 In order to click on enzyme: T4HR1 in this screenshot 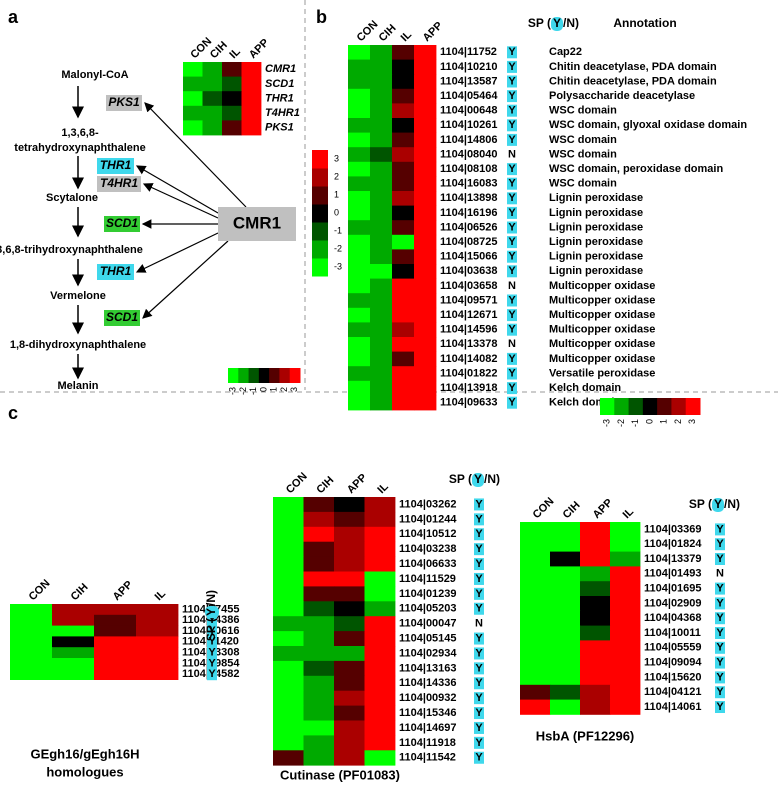, I will do `click(119, 183)`.